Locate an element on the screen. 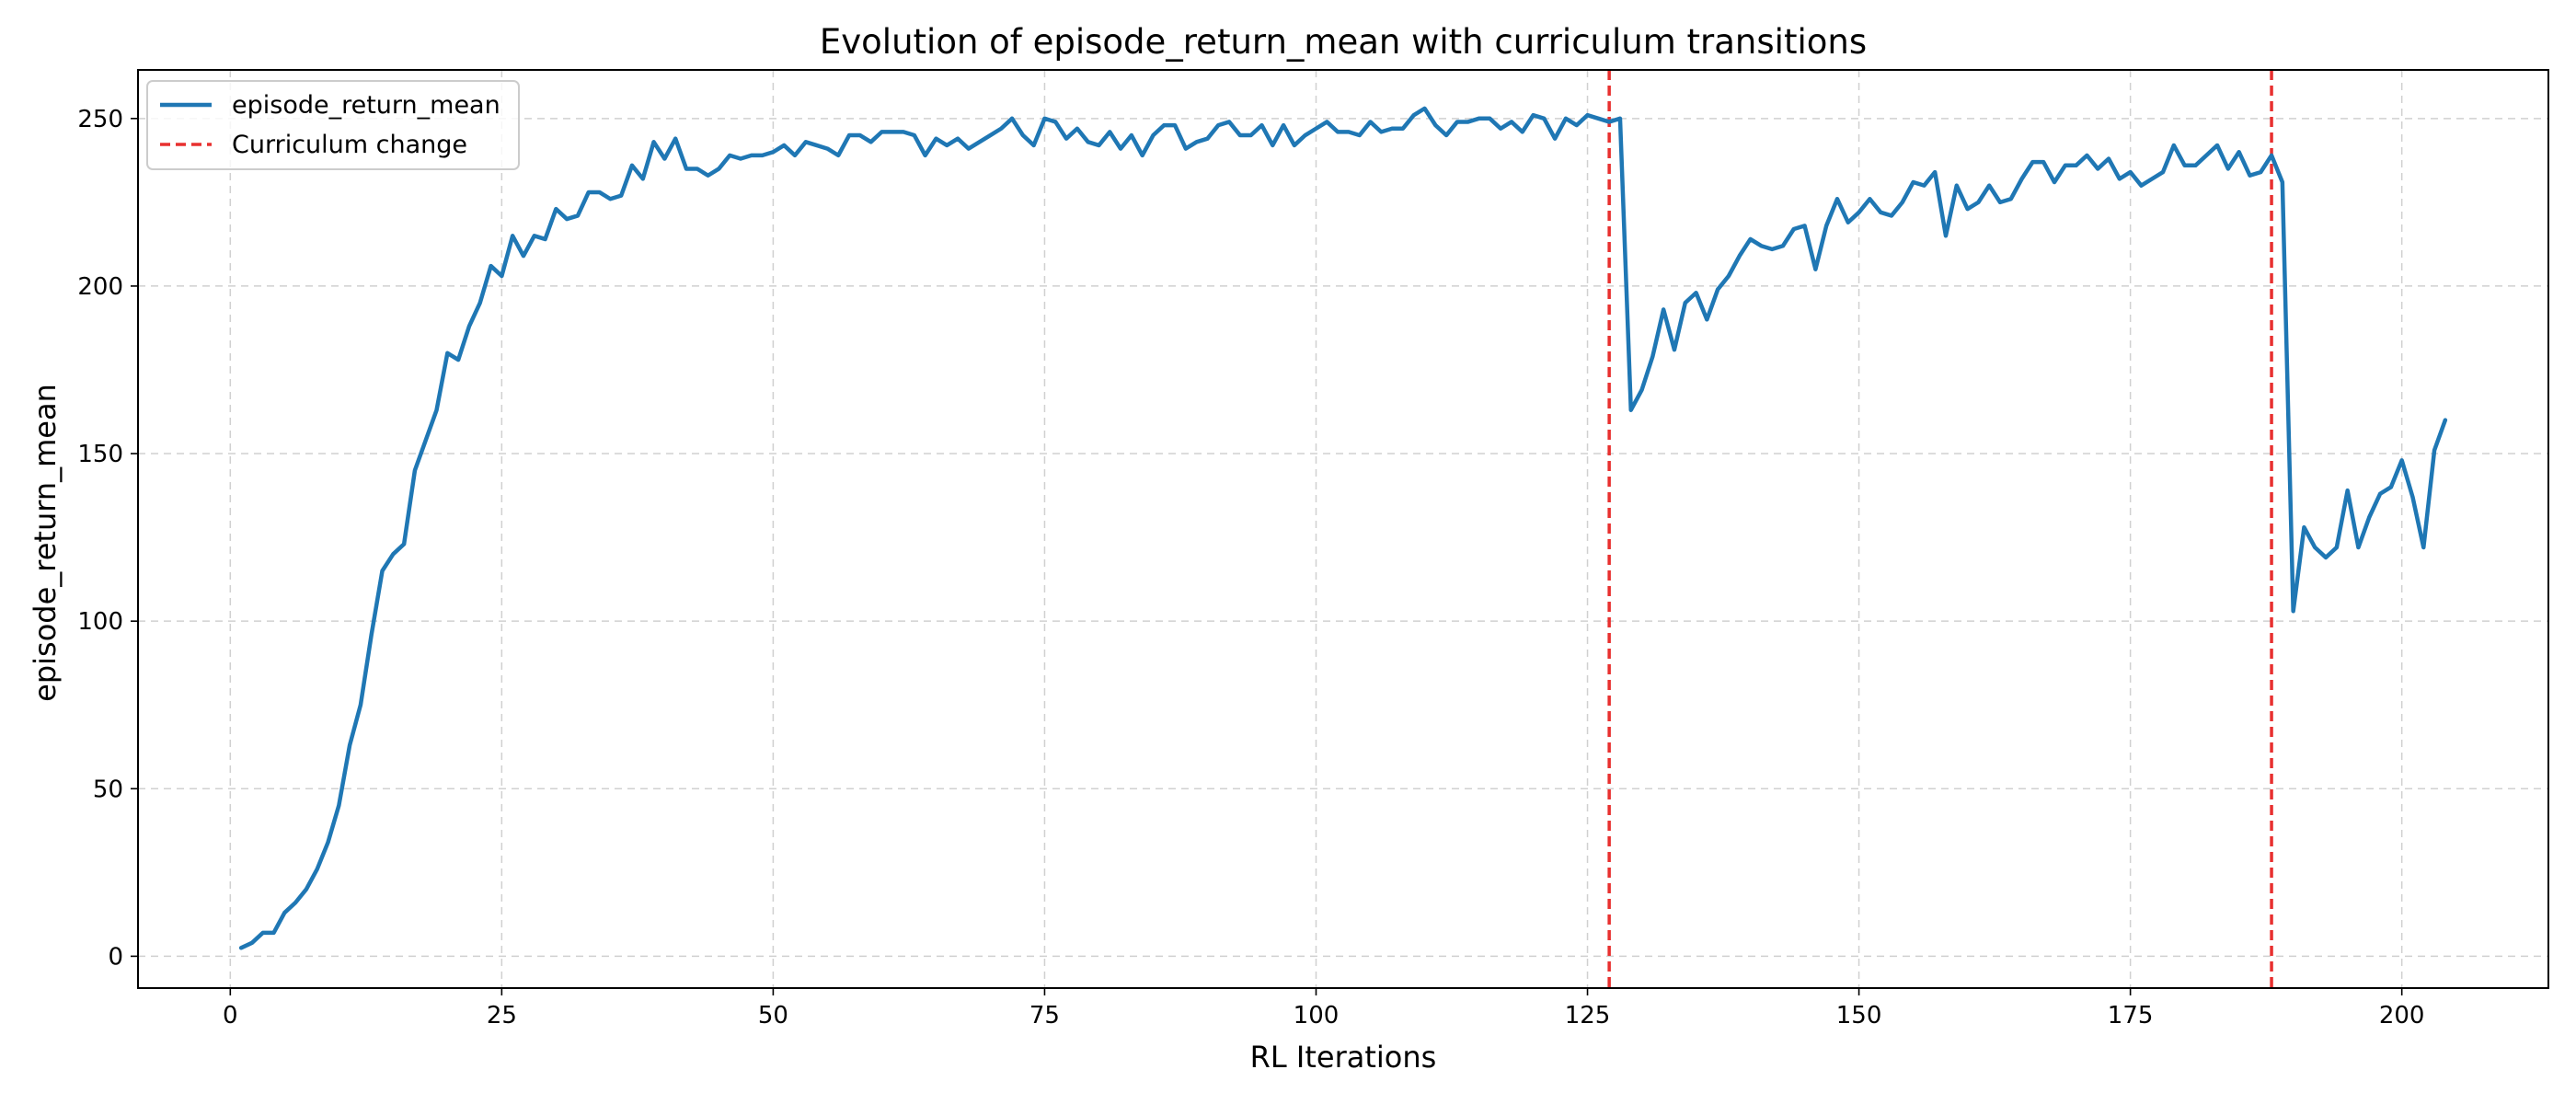 The image size is (2576, 1104). y-tick-label: 100 is located at coordinates (100, 622).